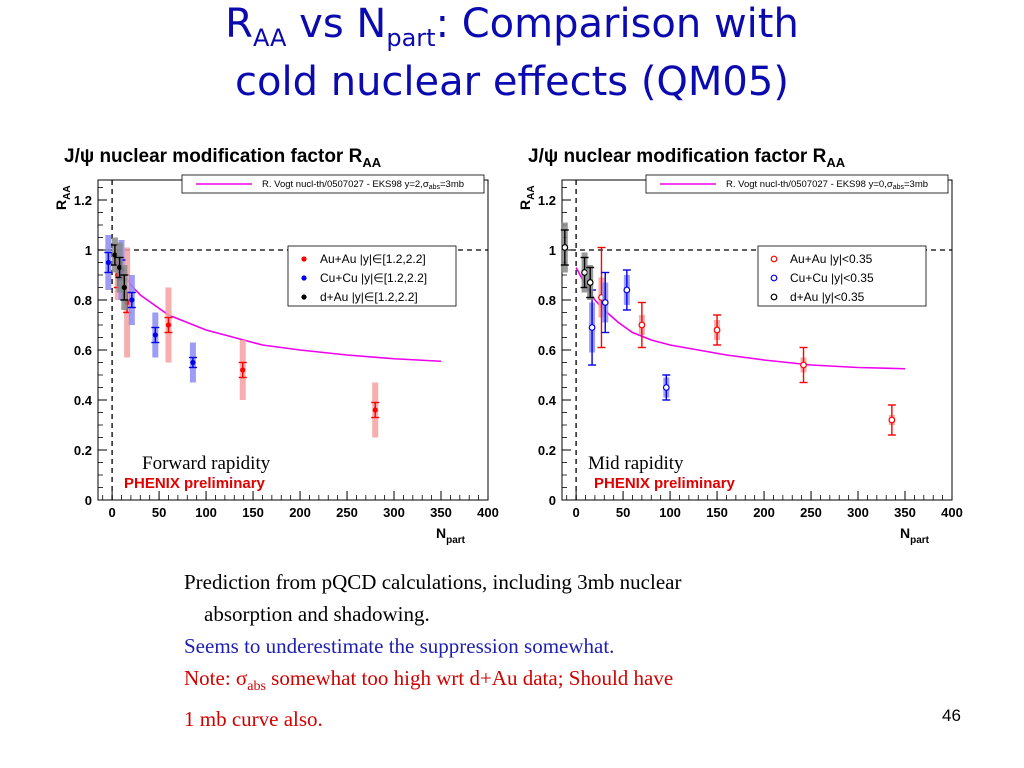 The height and width of the screenshot is (768, 1024). Describe the element at coordinates (670, 512) in the screenshot. I see `c1-xtick-label: 100` at that location.